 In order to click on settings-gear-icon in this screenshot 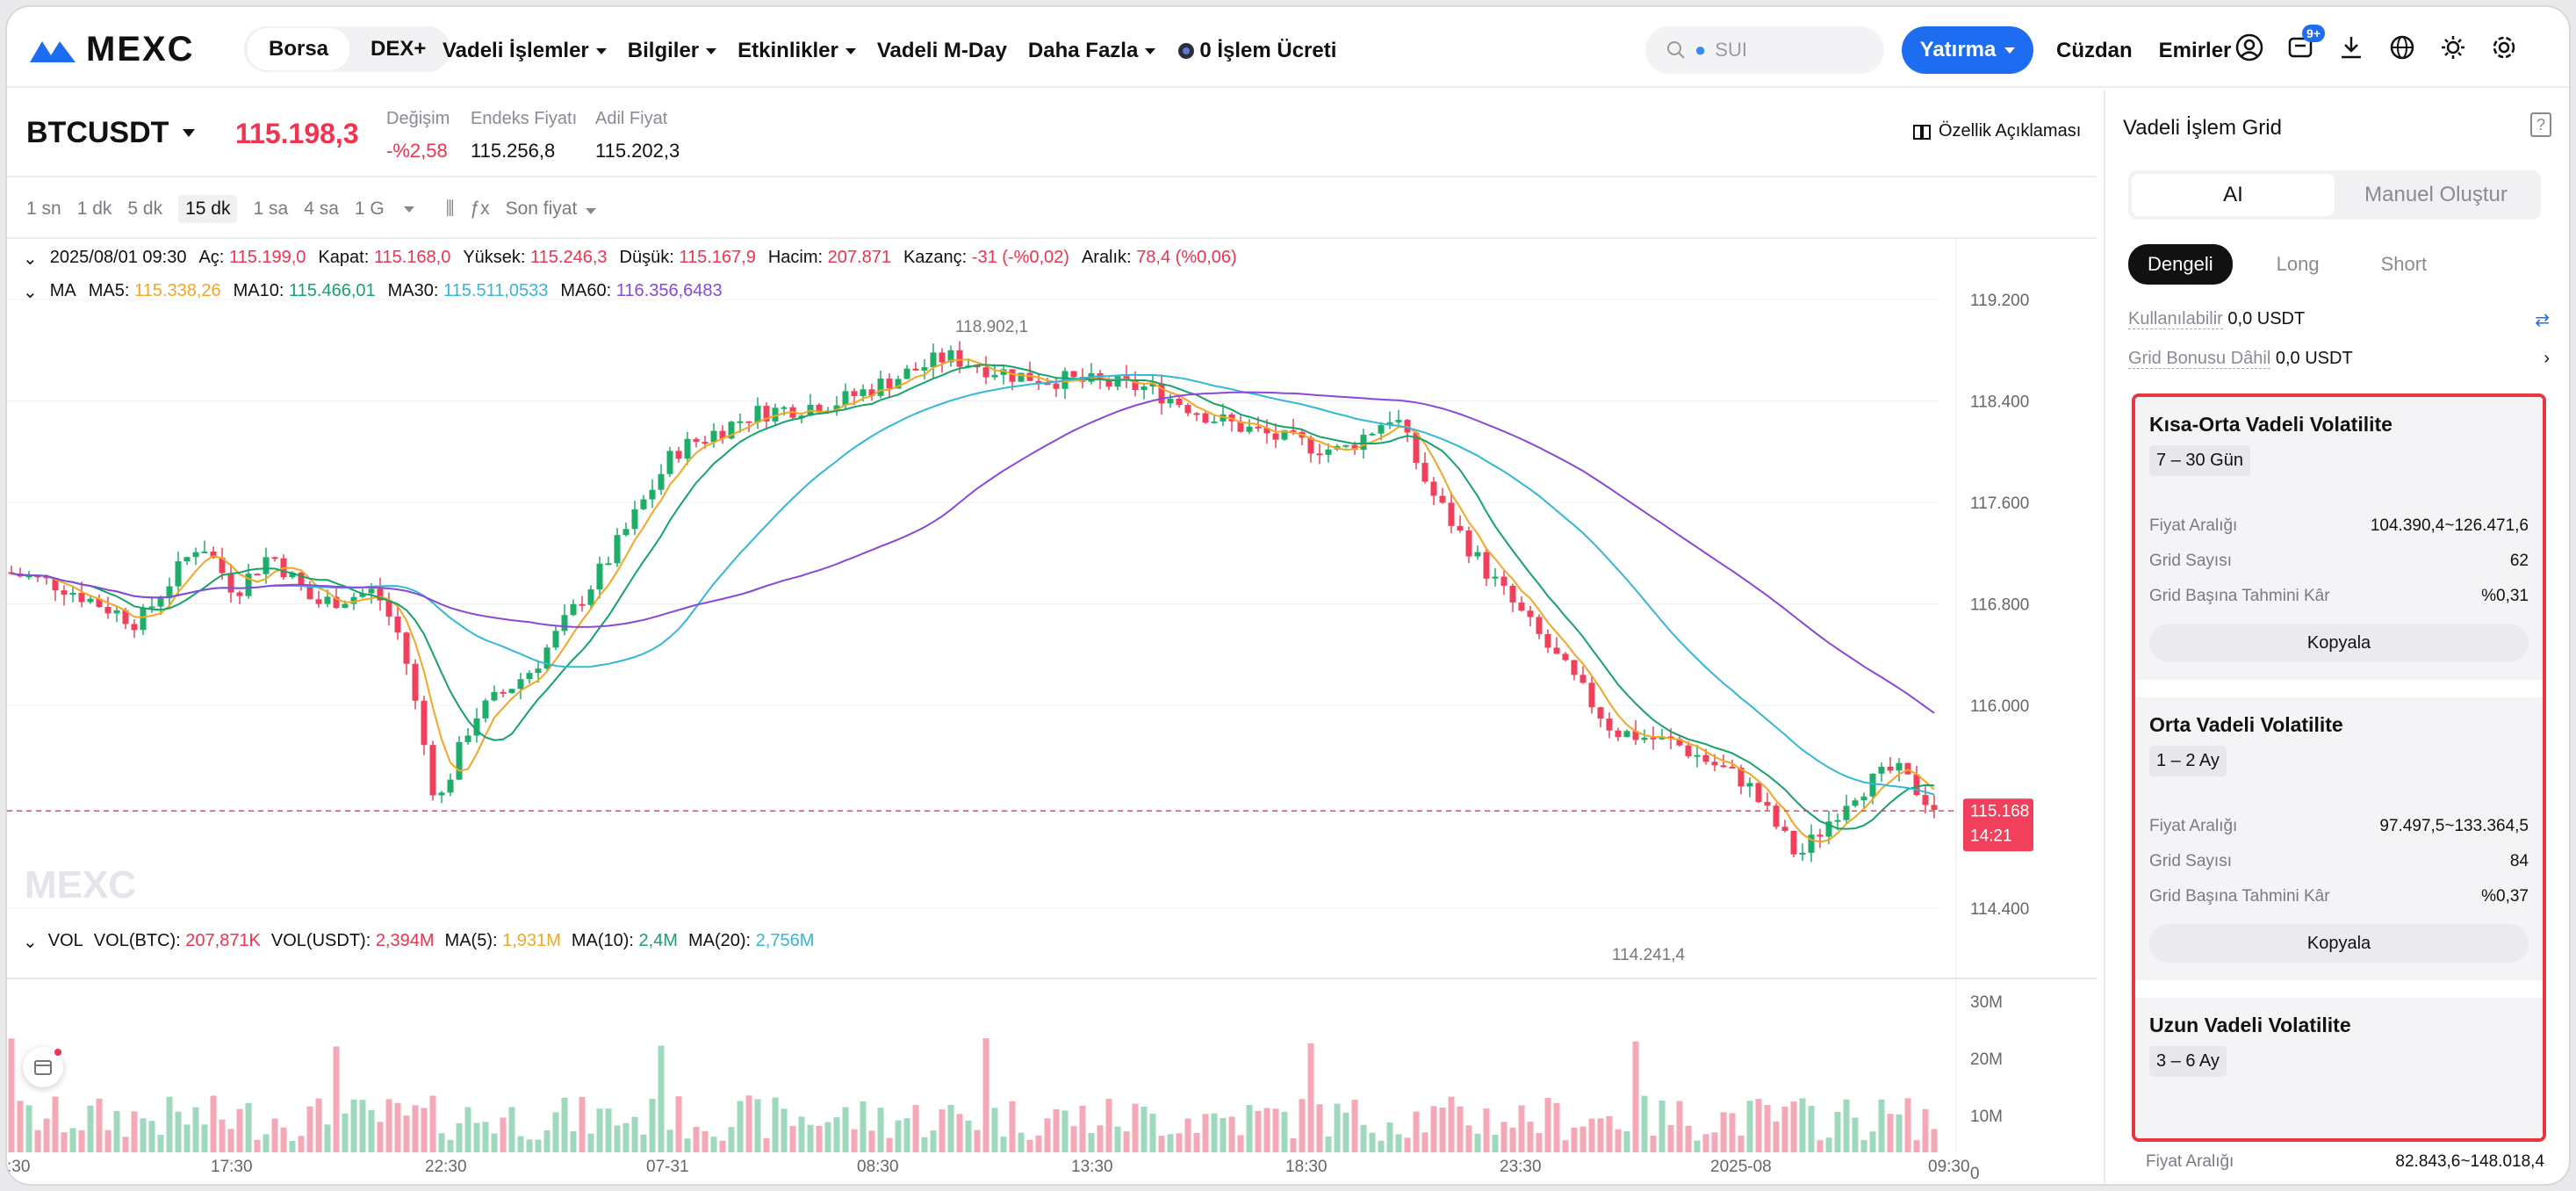, I will do `click(2504, 47)`.